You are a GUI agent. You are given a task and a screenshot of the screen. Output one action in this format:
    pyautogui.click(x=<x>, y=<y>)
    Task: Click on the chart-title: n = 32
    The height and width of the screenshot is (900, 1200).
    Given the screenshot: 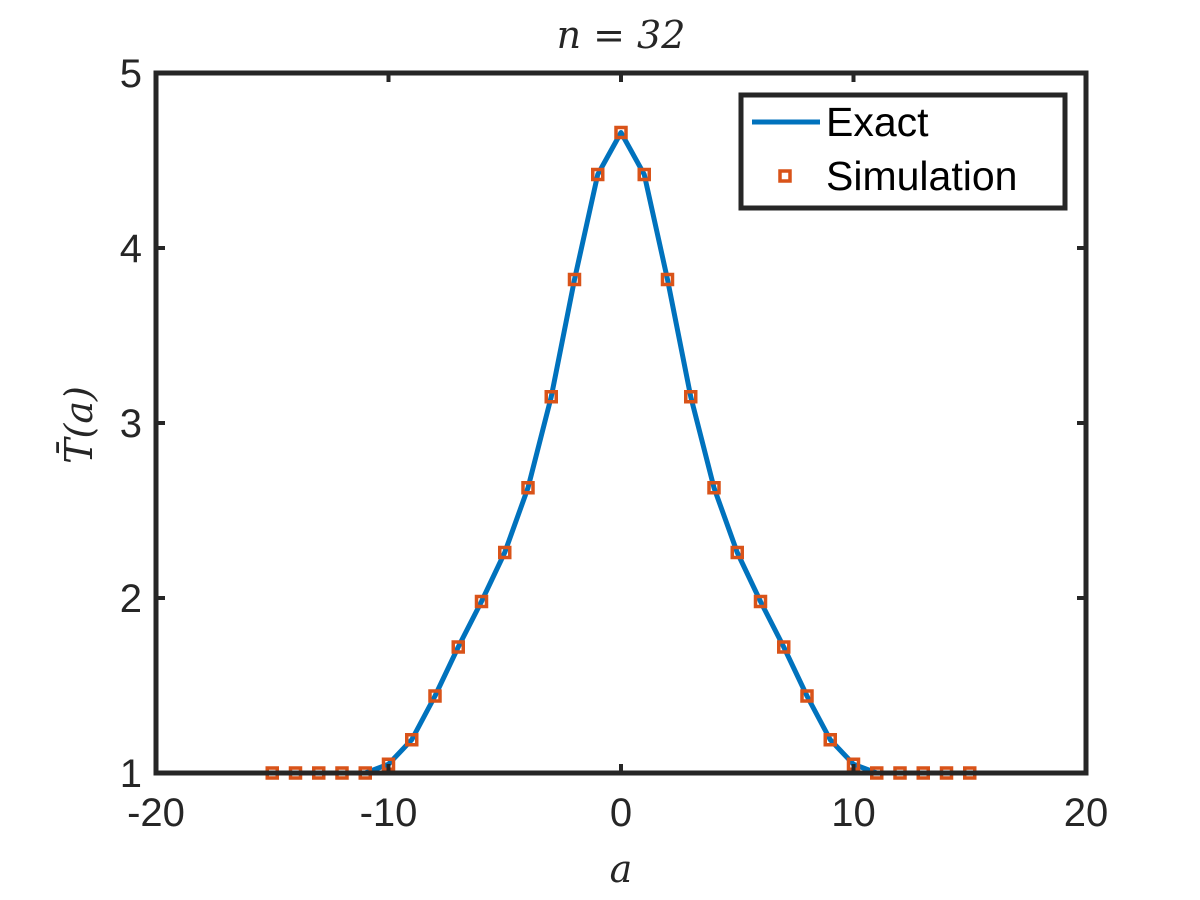 What is the action you would take?
    pyautogui.click(x=621, y=35)
    